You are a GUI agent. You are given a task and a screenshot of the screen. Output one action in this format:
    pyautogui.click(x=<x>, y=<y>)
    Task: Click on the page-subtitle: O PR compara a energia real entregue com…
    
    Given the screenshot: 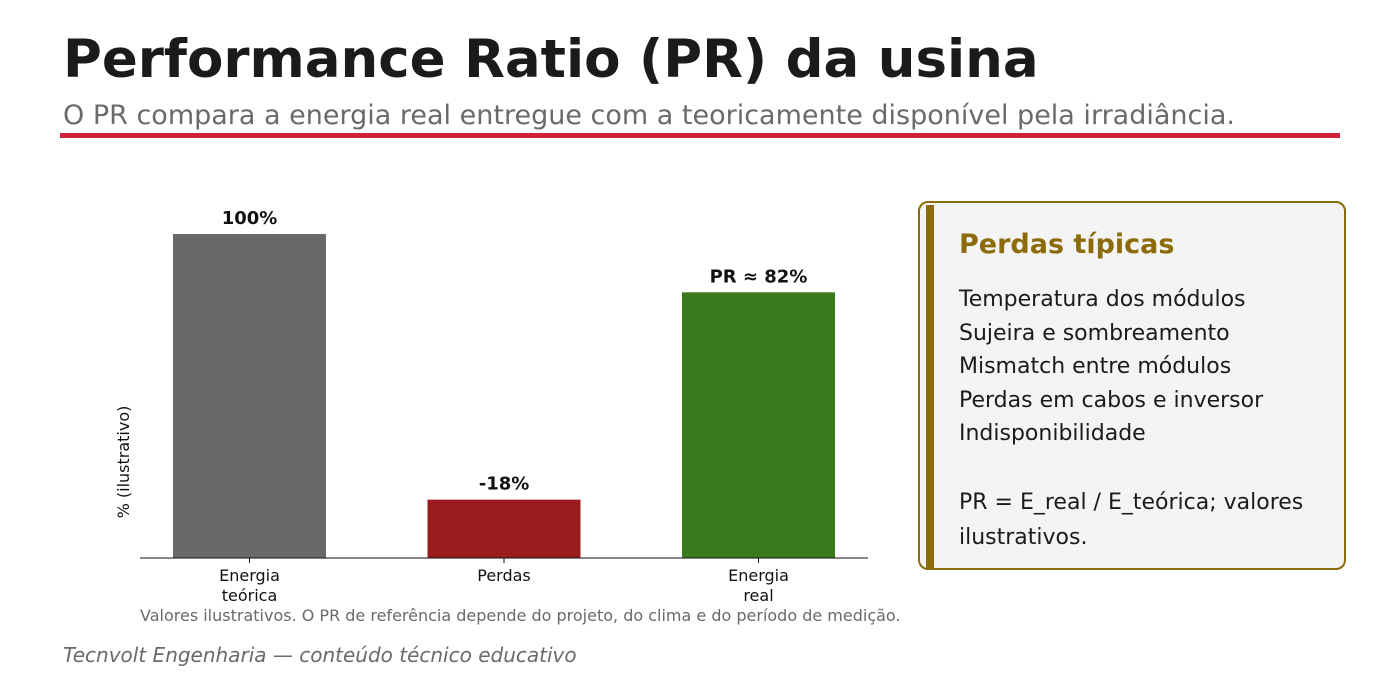 What is the action you would take?
    pyautogui.click(x=649, y=115)
    